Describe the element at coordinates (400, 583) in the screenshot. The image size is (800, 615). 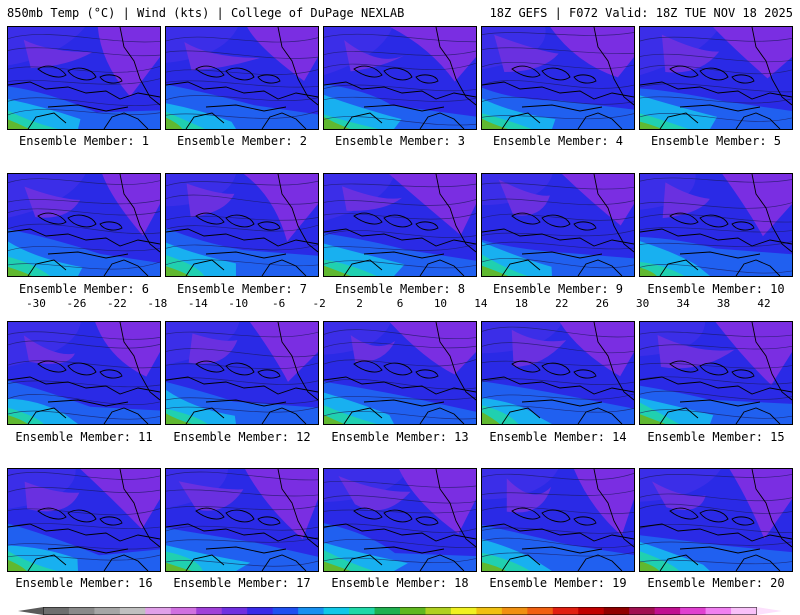
I see `ensemble-member-label: Ensemble Member: 18` at that location.